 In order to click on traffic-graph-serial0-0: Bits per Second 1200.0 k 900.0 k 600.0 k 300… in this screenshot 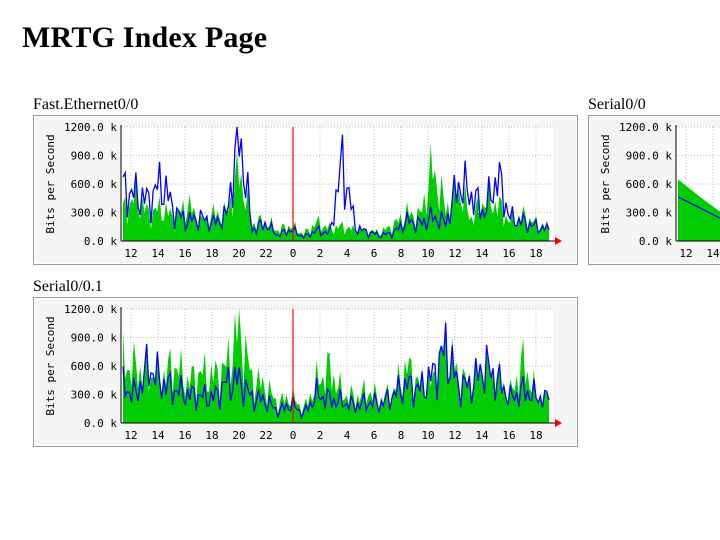, I will do `click(654, 190)`.